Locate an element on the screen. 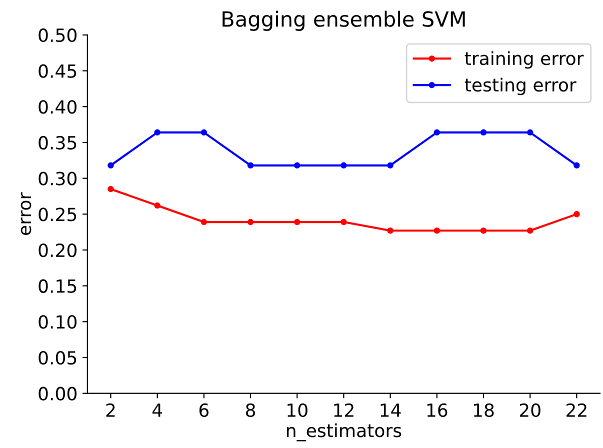 The image size is (603, 448). legend-label: testing error is located at coordinates (520, 87).